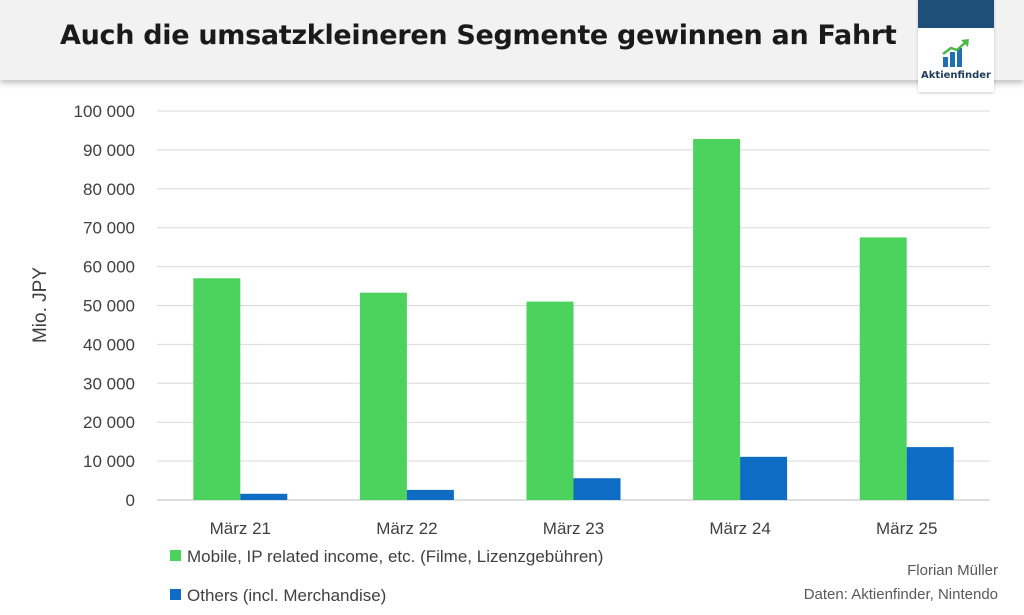 The image size is (1024, 615). Describe the element at coordinates (109, 422) in the screenshot. I see `y-tick-label: 20 000` at that location.